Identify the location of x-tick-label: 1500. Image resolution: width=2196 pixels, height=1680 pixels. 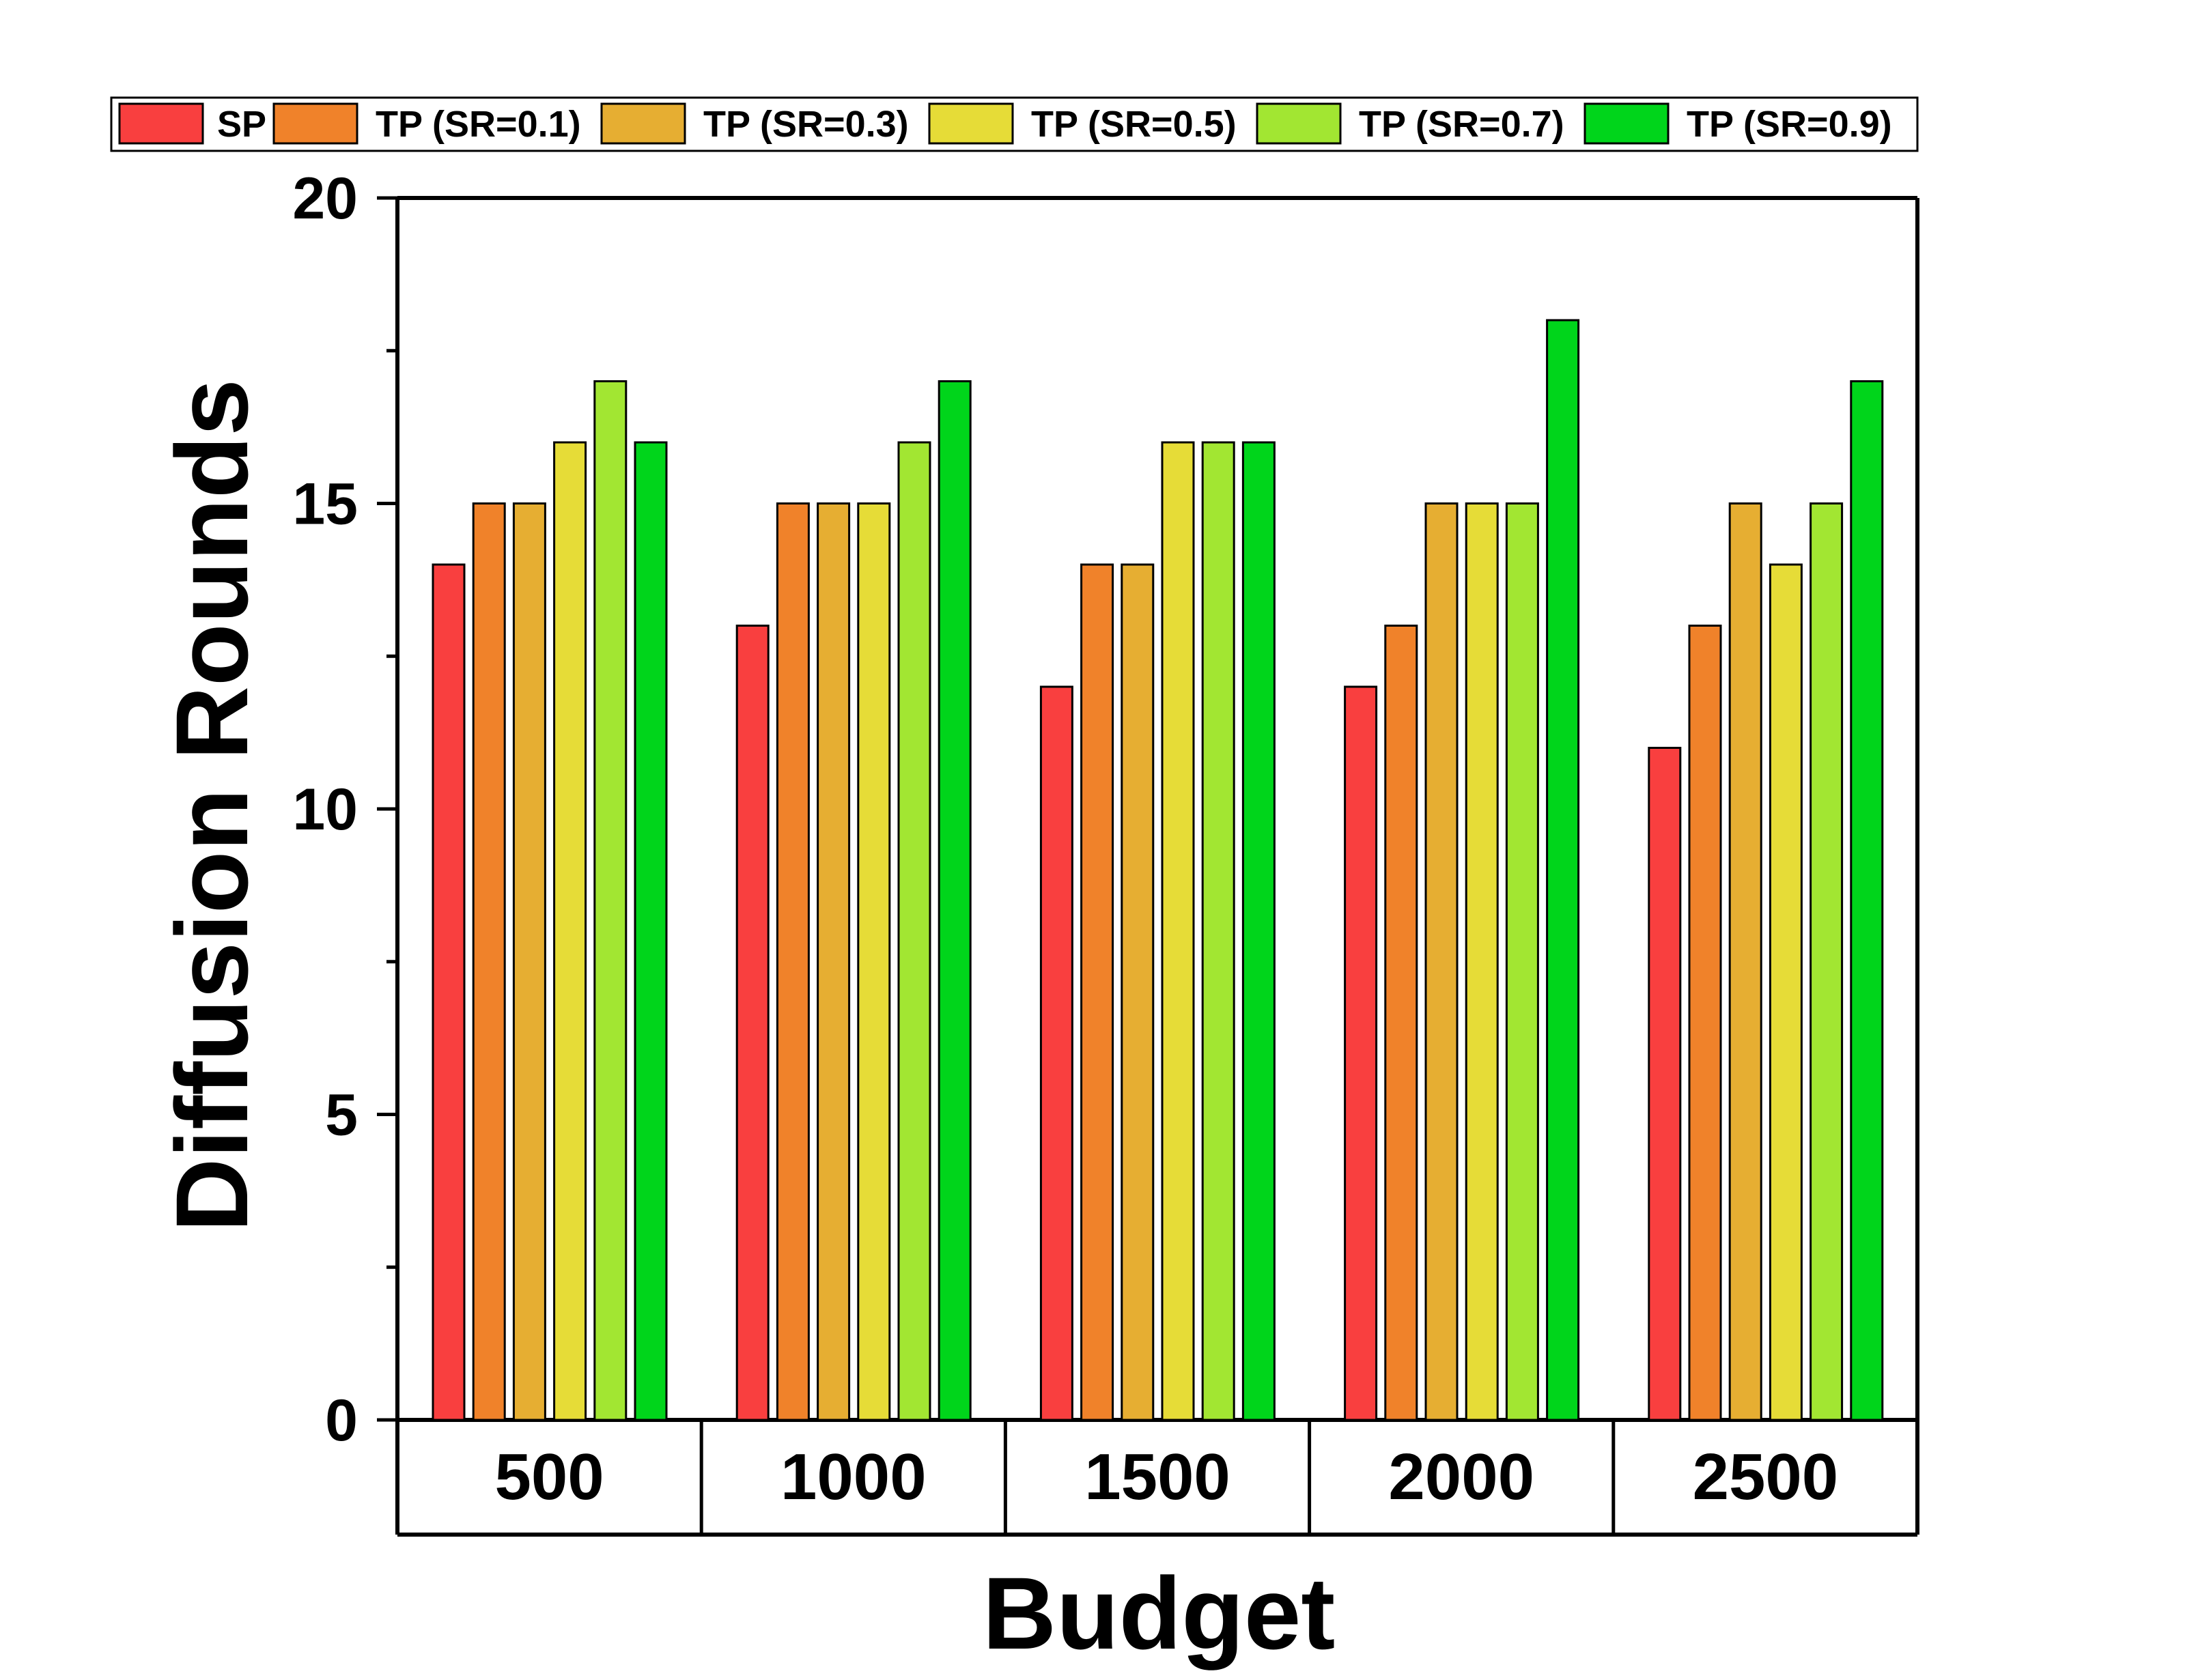
(1157, 1476).